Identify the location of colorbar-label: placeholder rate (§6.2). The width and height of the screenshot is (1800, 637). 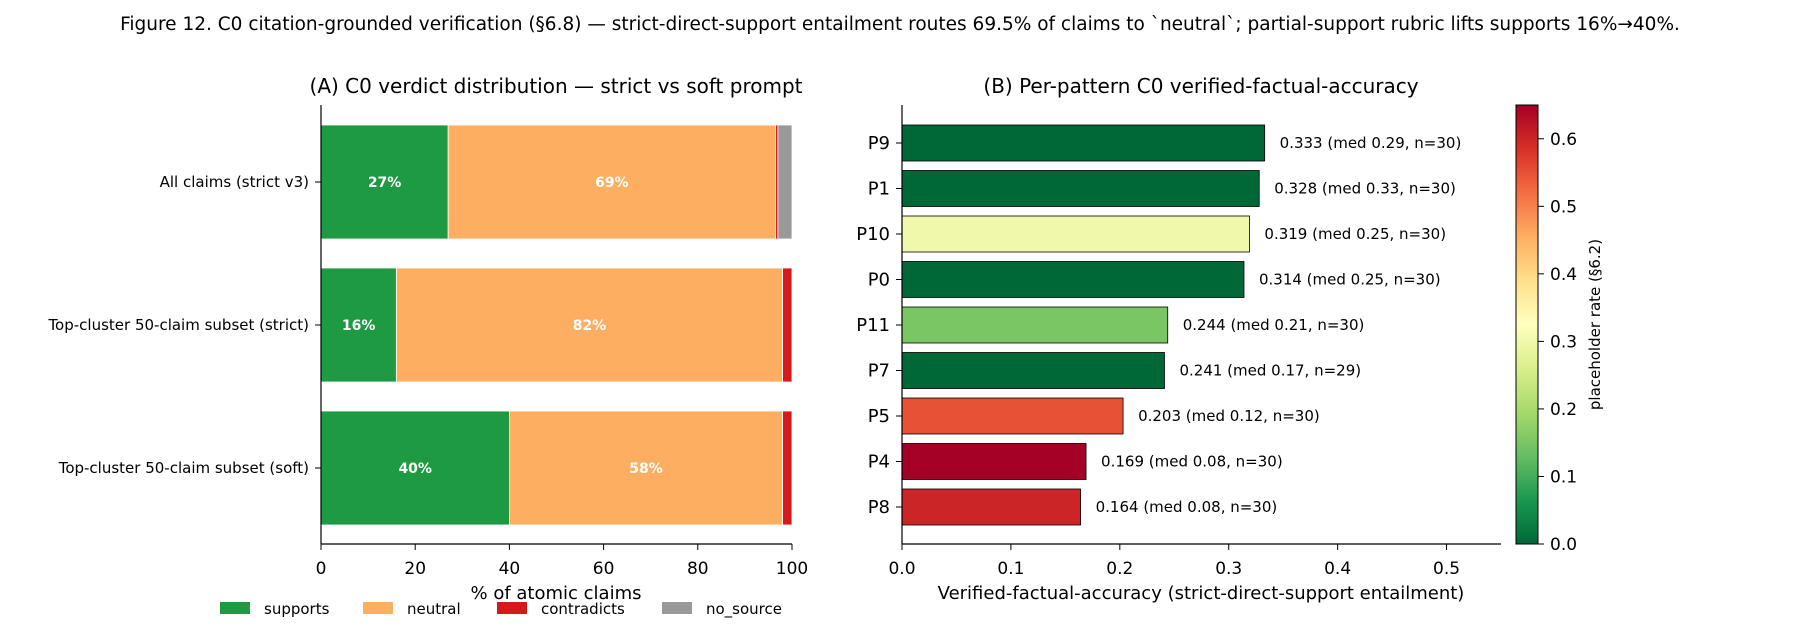
(1595, 324).